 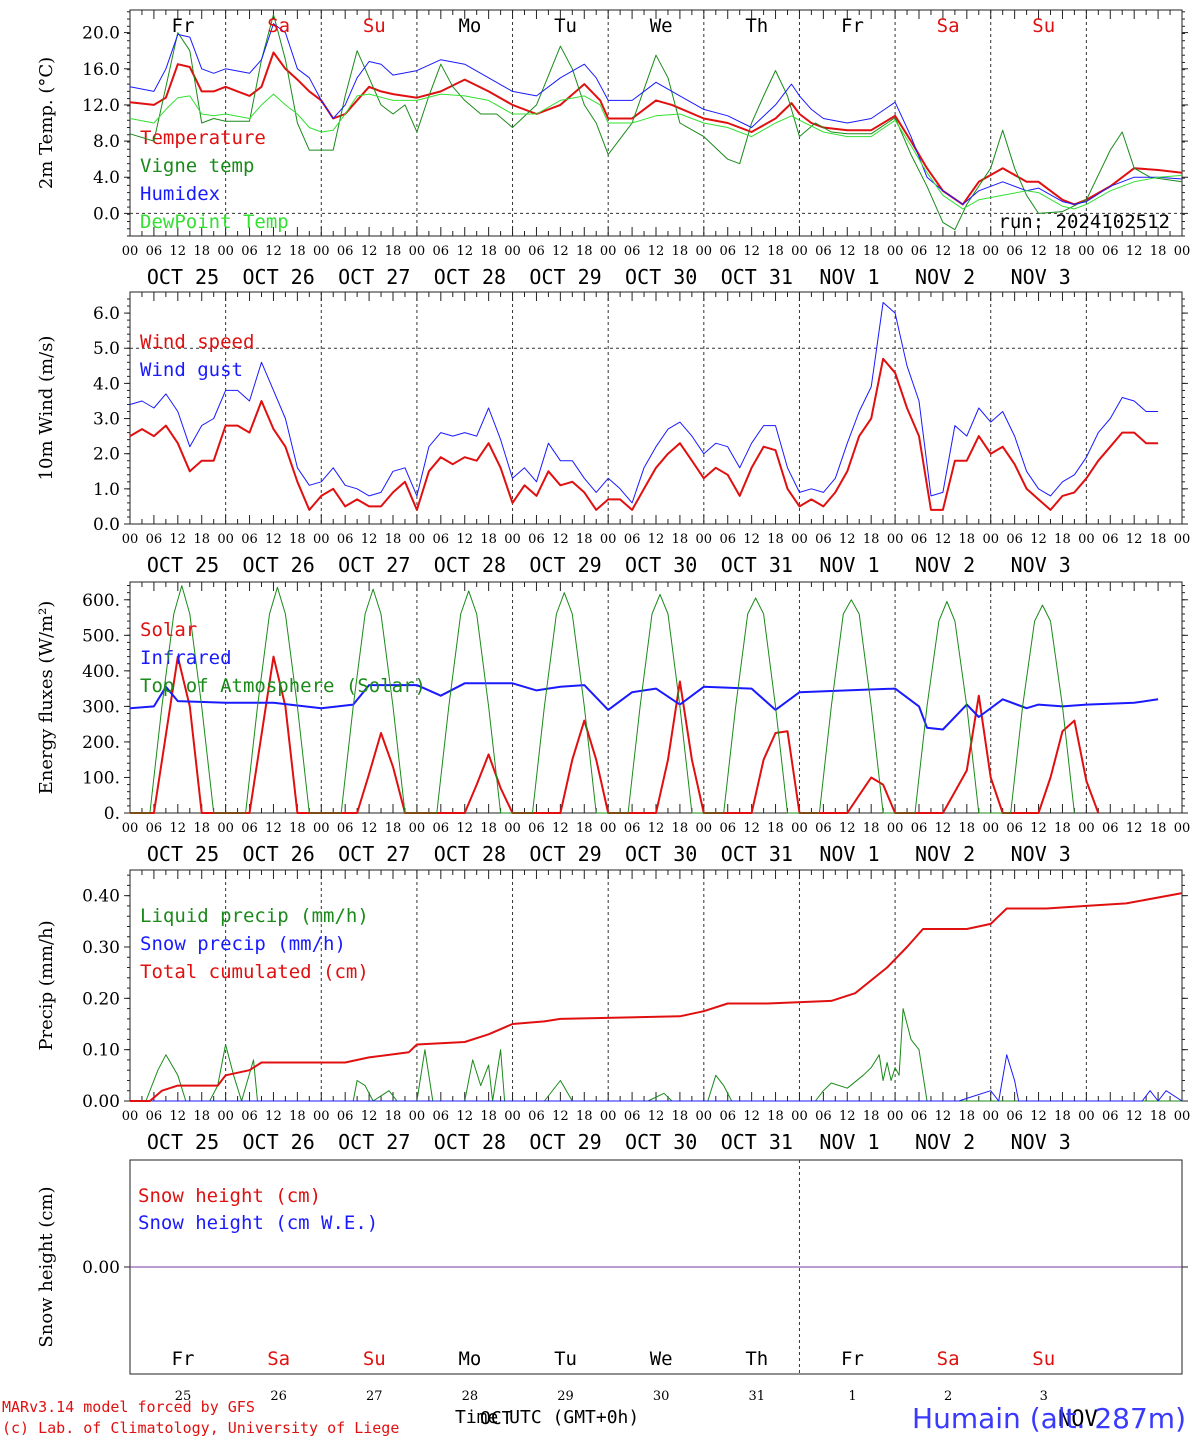 I want to click on y-axis-label: 2m Temp. (°C), so click(x=46, y=123).